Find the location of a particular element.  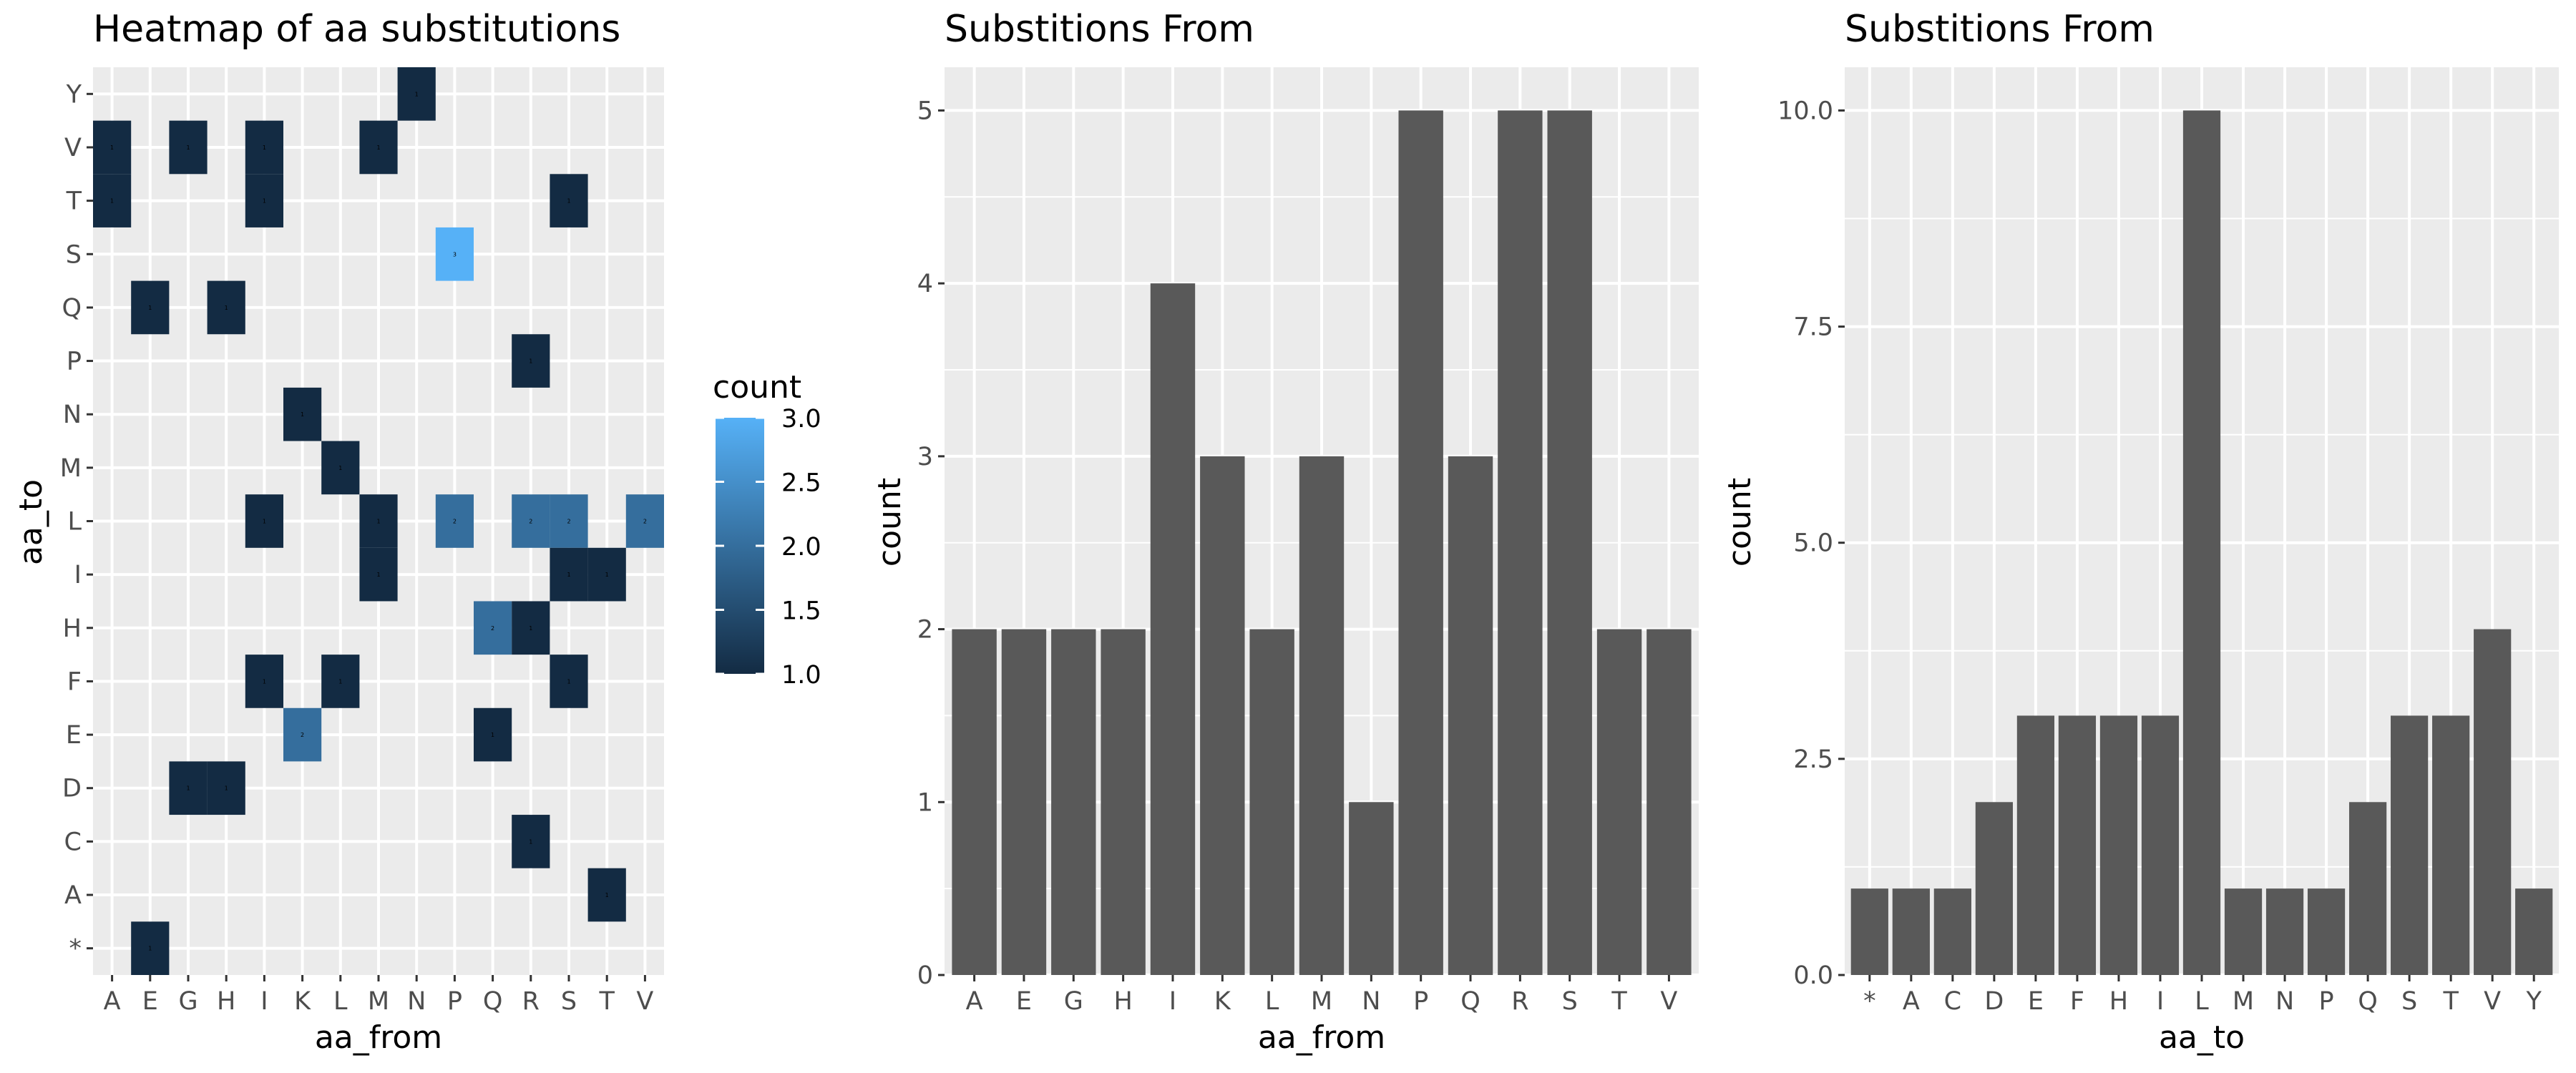

bar-to-x-tick-label: T is located at coordinates (2450, 1001).